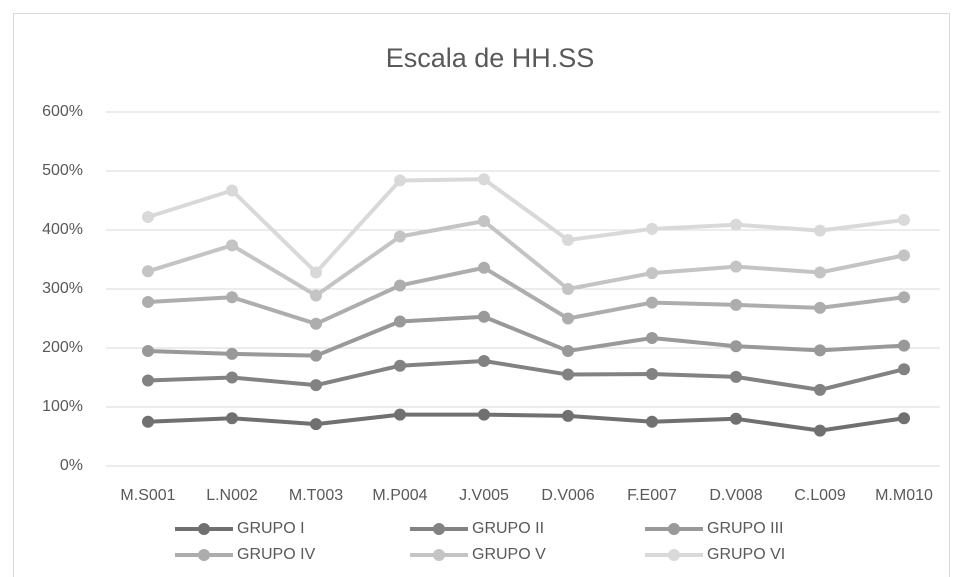 This screenshot has width=957, height=577. I want to click on legend-label: GRUPO II, so click(508, 528).